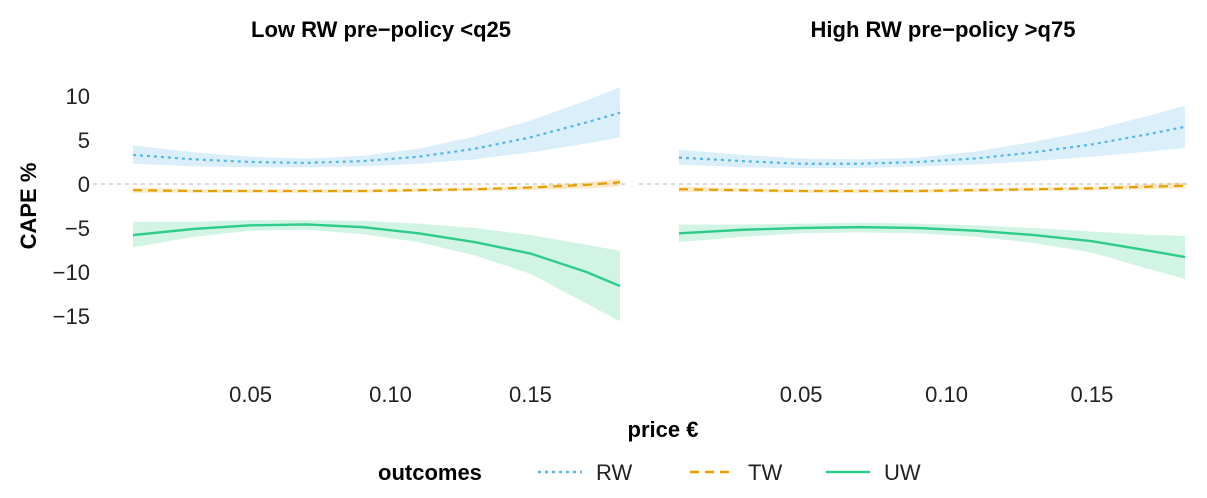 The height and width of the screenshot is (498, 1207). Describe the element at coordinates (71, 316) in the screenshot. I see `y-tick-label: −15` at that location.